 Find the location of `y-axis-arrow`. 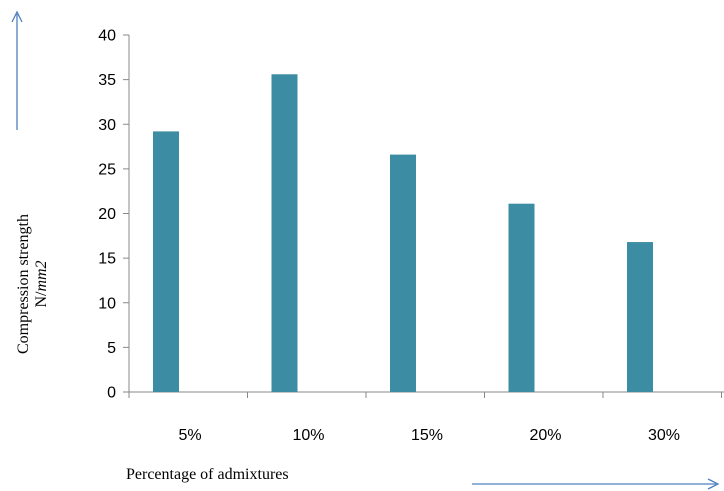

y-axis-arrow is located at coordinates (17, 70).